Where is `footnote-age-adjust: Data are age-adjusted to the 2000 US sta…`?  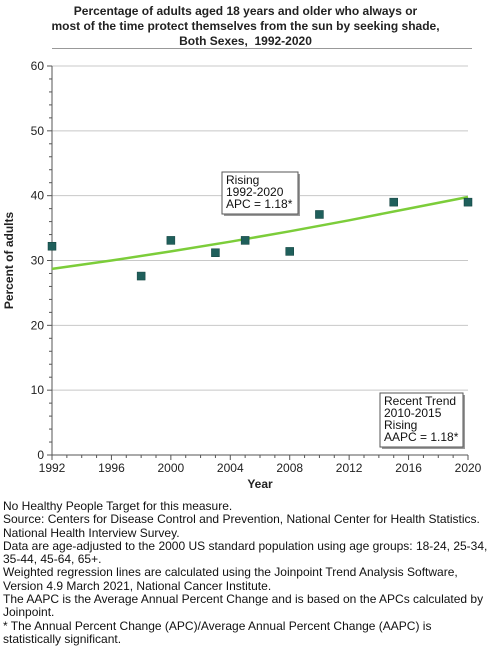 footnote-age-adjust: Data are age-adjusted to the 2000 US sta… is located at coordinates (245, 552).